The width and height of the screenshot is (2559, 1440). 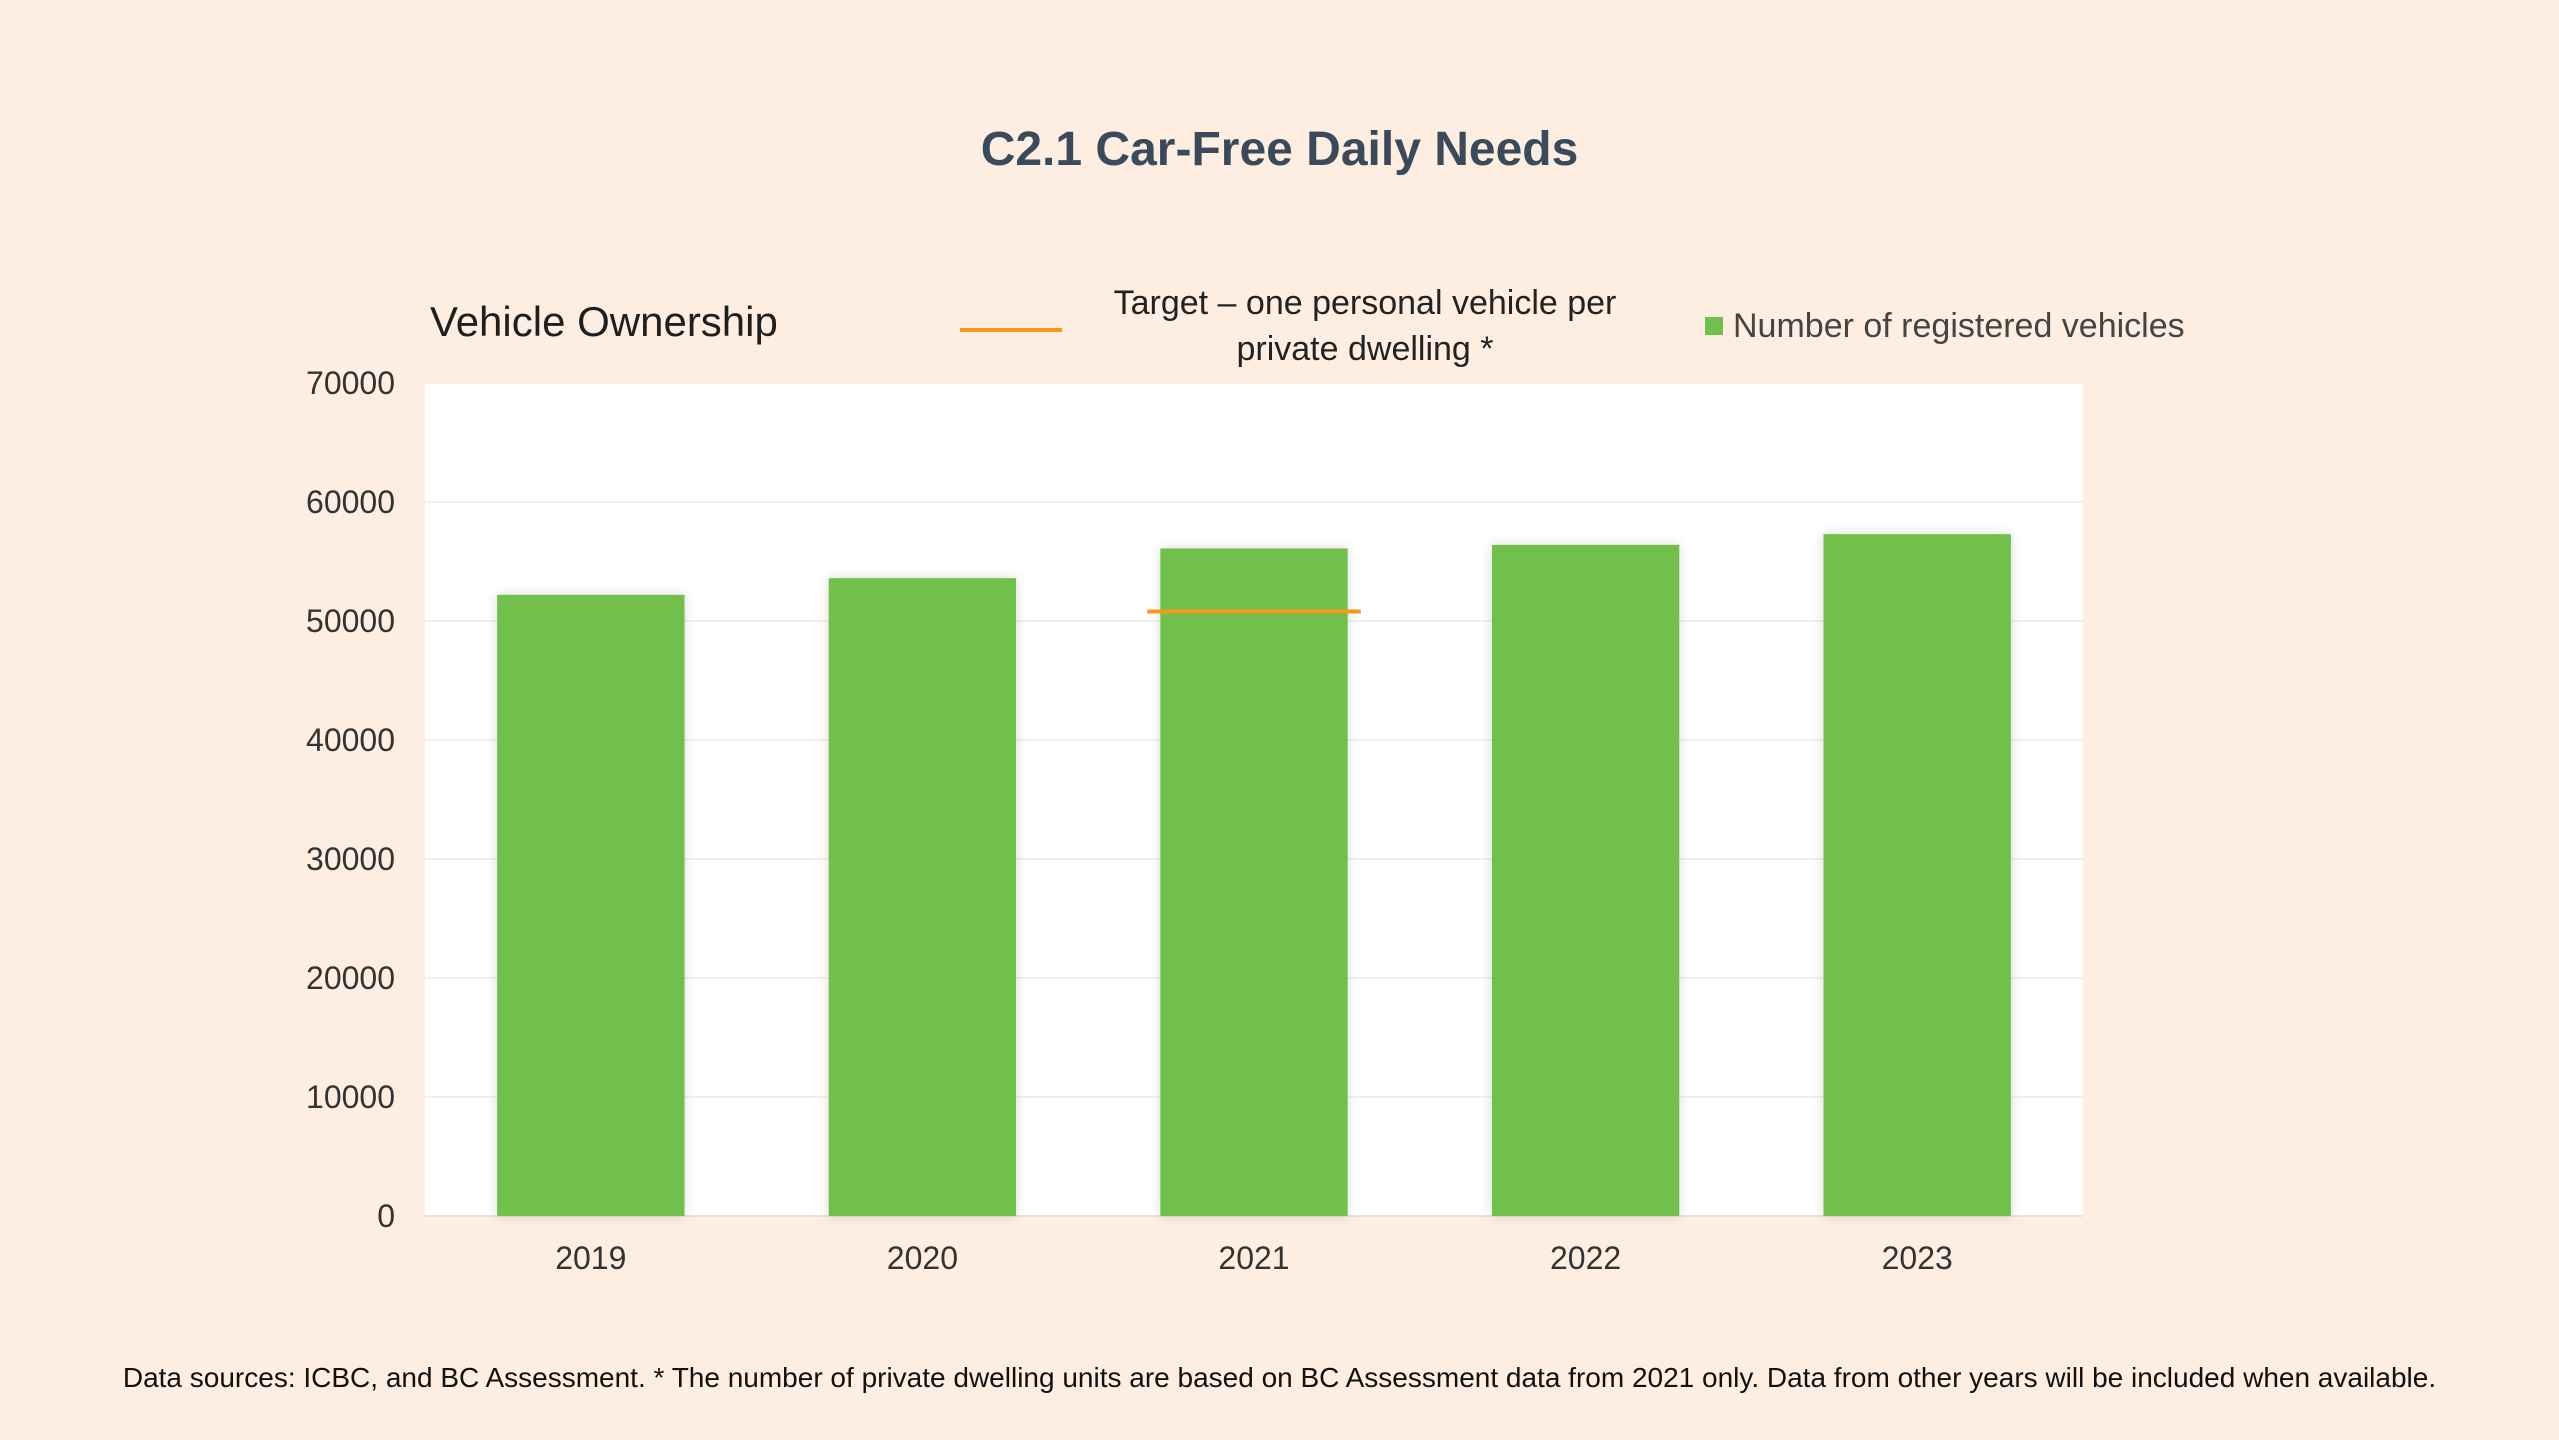 What do you see at coordinates (1254, 882) in the screenshot?
I see `bar-2021` at bounding box center [1254, 882].